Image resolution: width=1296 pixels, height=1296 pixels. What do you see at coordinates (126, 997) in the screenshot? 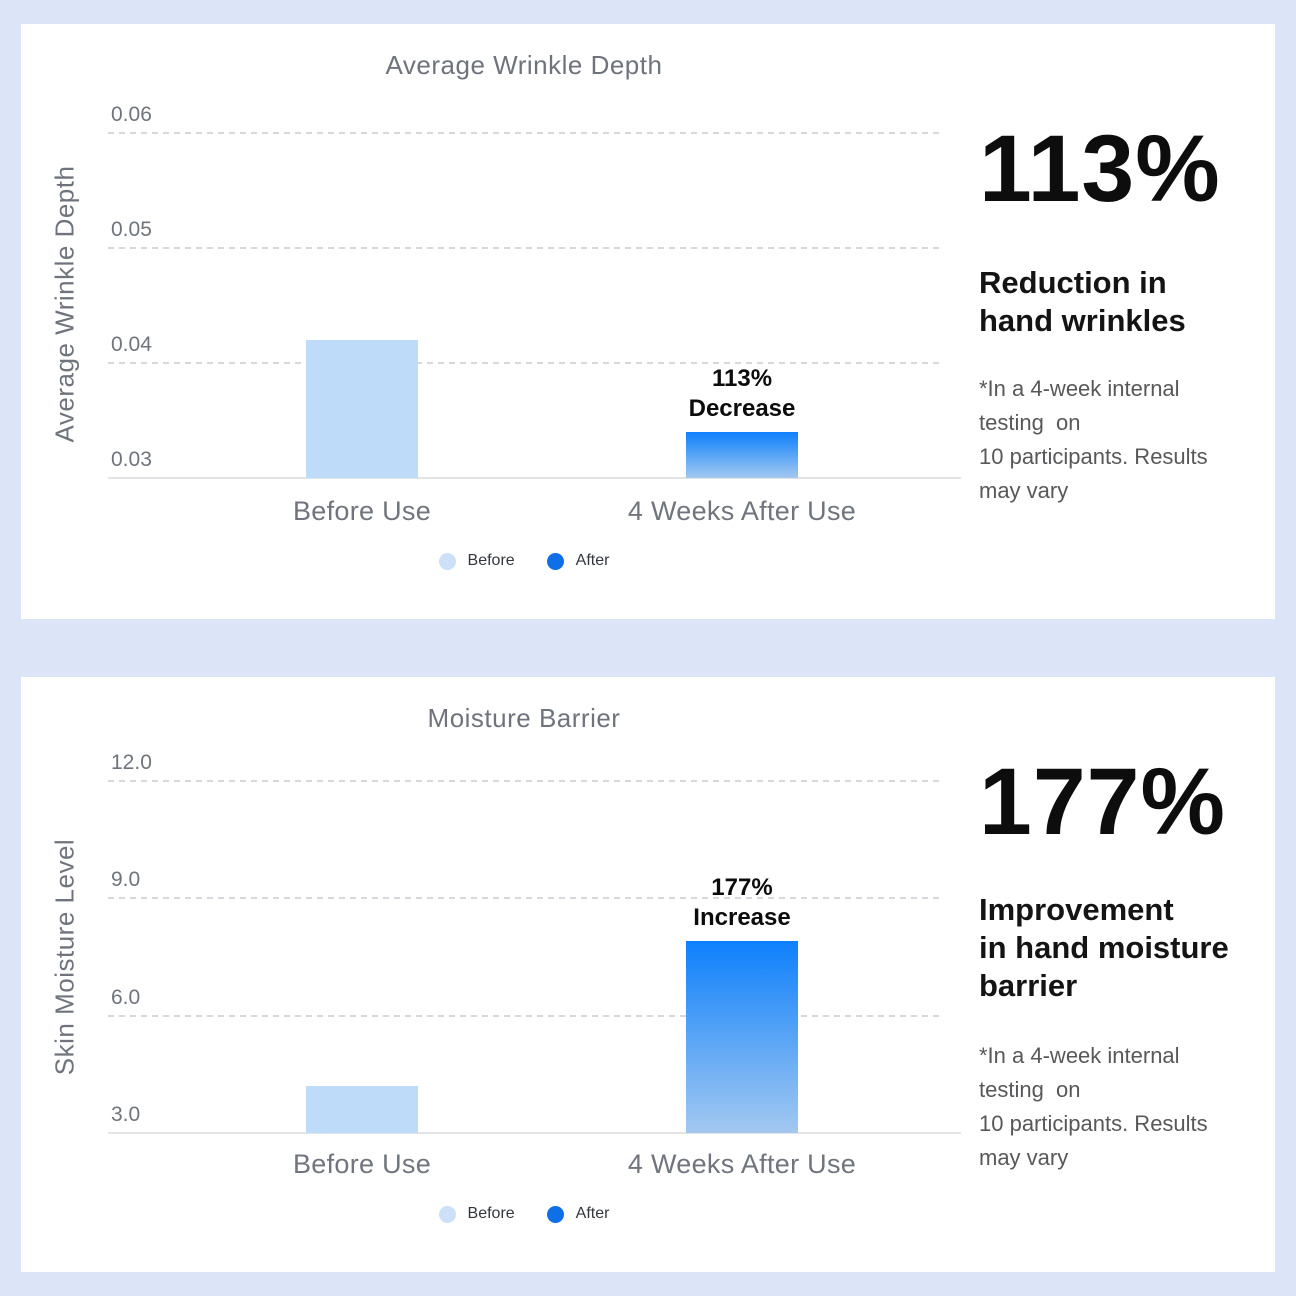
I see `y-tick-label: 6.0` at bounding box center [126, 997].